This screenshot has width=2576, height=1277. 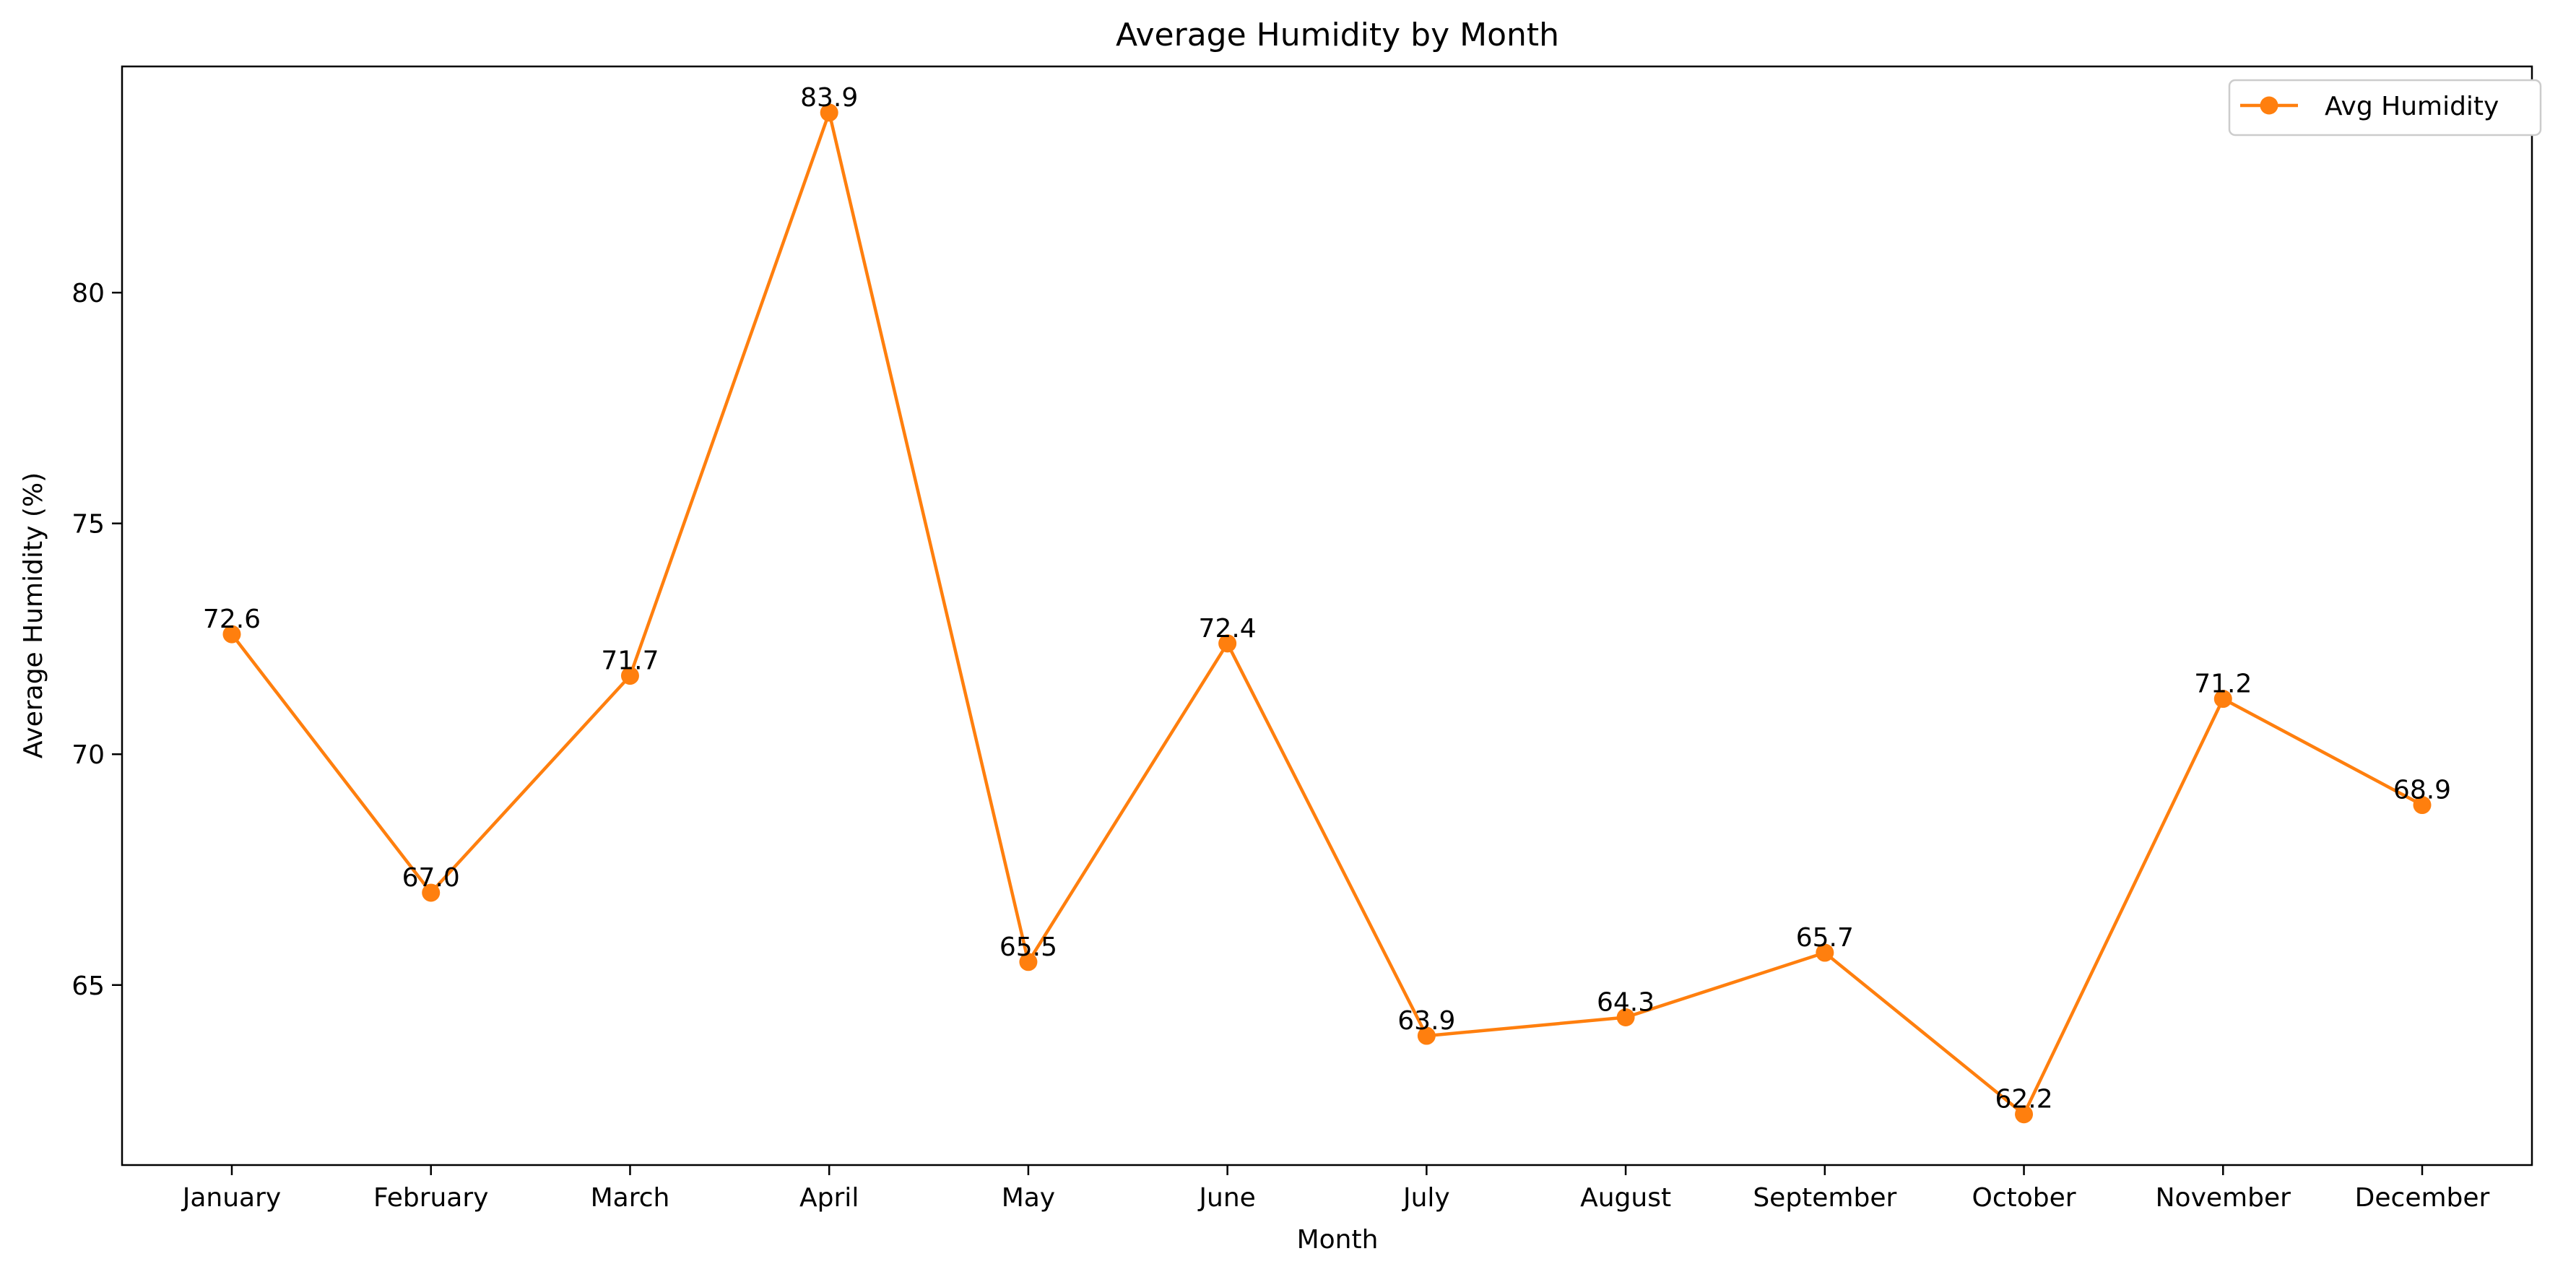 What do you see at coordinates (33, 615) in the screenshot?
I see `y-axis-label: Average Humidity (%)` at bounding box center [33, 615].